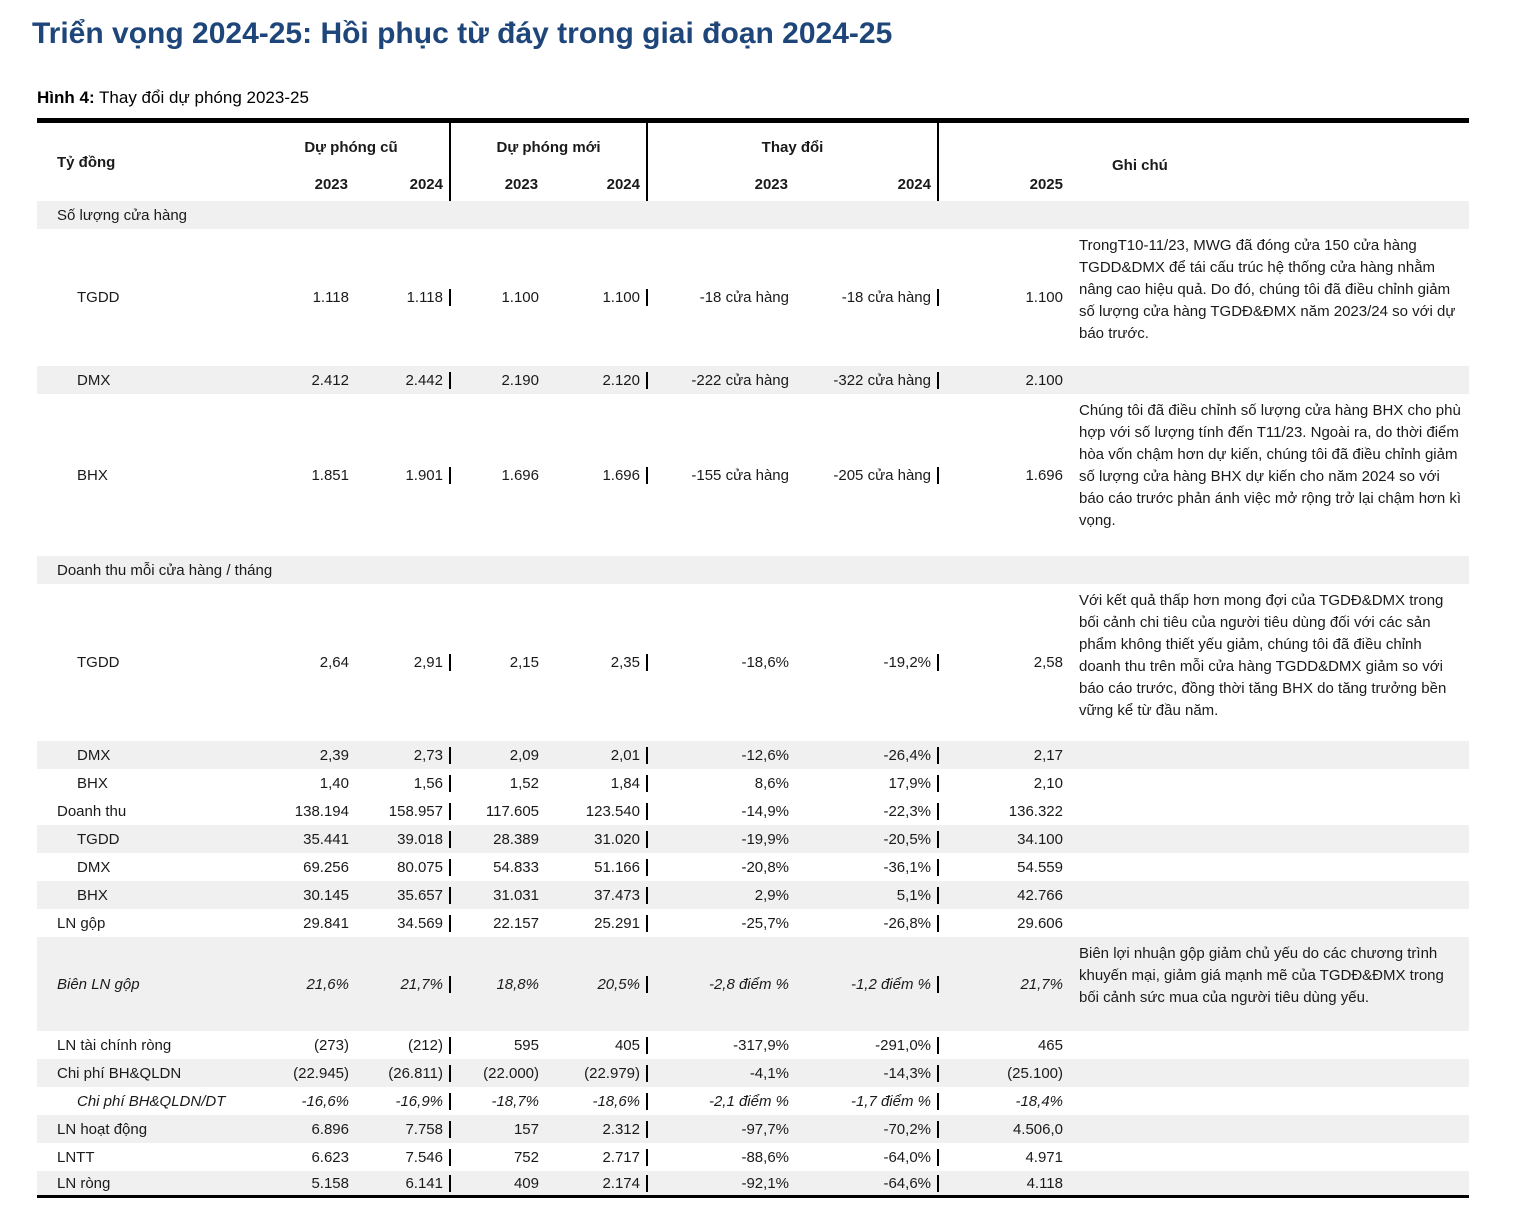  Describe the element at coordinates (334, 783) in the screenshot. I see `cell-old-2023: 1,40` at that location.